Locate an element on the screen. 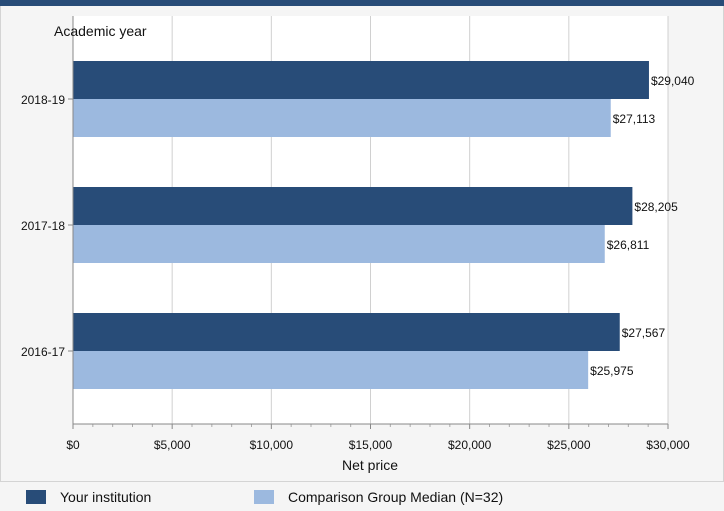 The image size is (724, 511). x-tick-label: $15,000 is located at coordinates (371, 445).